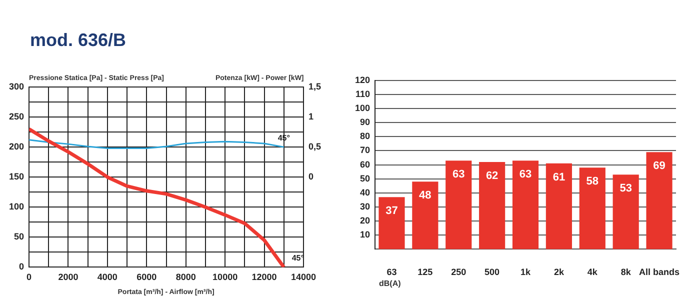 The height and width of the screenshot is (304, 696). I want to click on x-tick-label: 12000, so click(264, 277).